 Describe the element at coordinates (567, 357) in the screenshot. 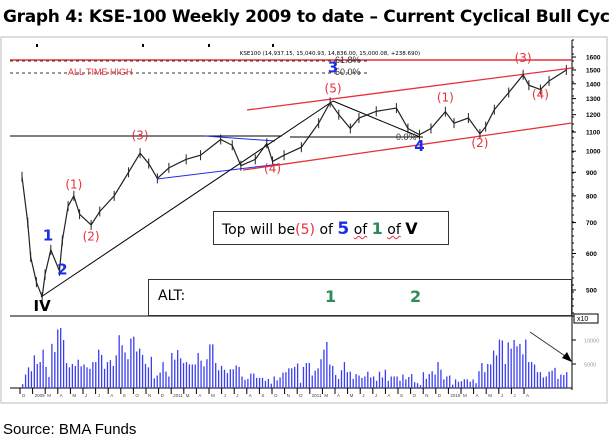

I see `arrow-head-icon` at that location.